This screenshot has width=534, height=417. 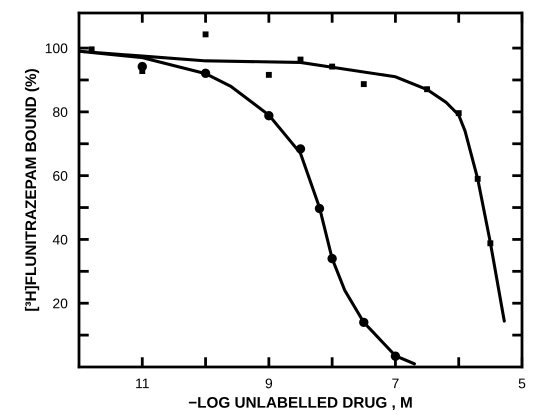 I want to click on y-axis-title: [³H]FLUNITRAZEPAM BOUND (%), so click(x=32, y=190).